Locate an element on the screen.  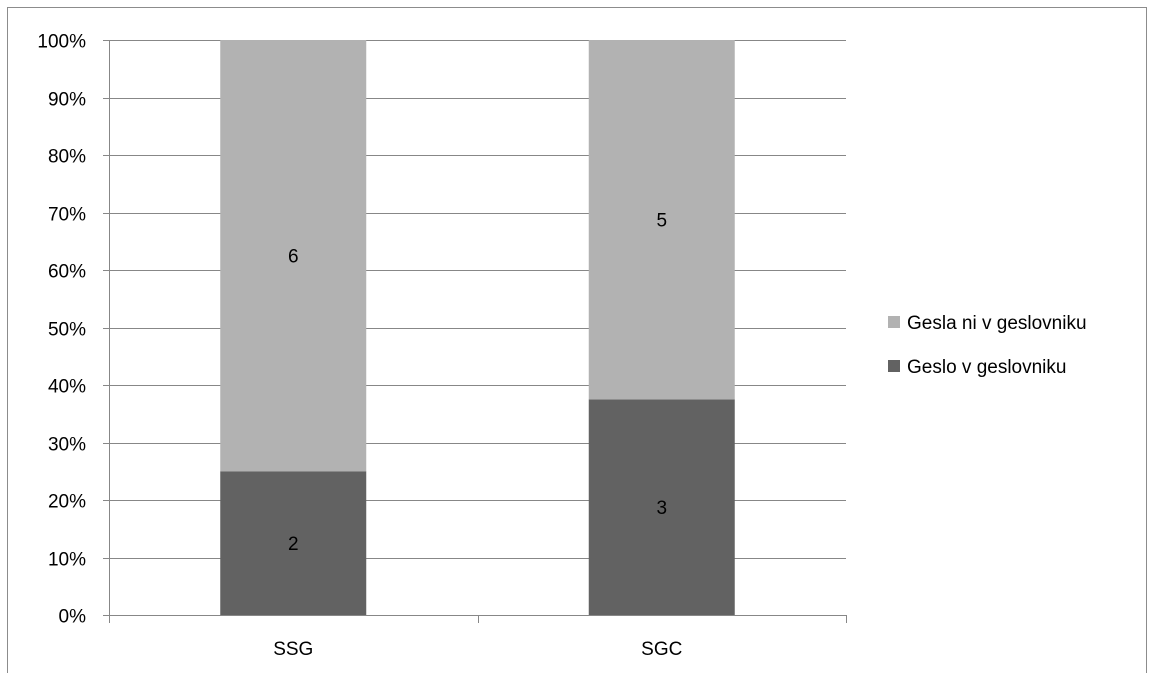
data-label: 3 is located at coordinates (661, 508).